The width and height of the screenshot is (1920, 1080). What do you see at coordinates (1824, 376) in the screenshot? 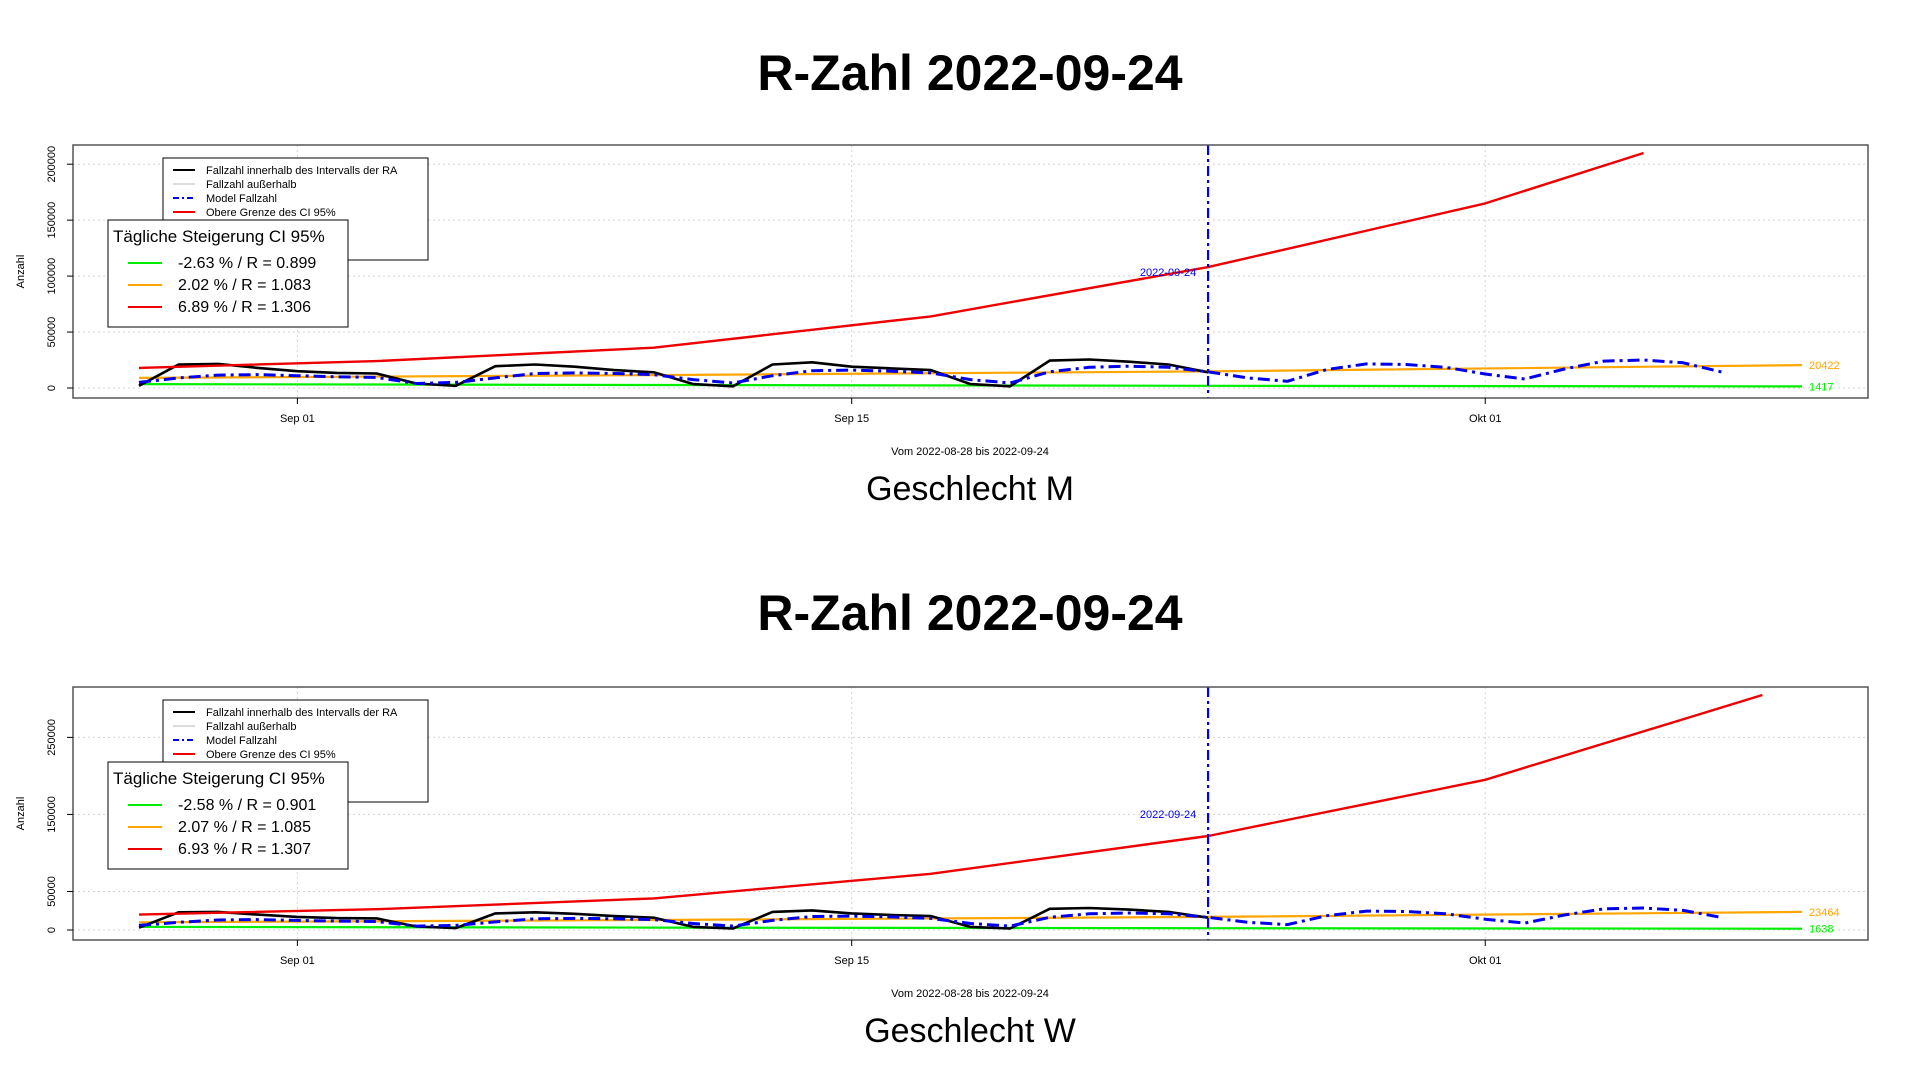
I see `end-labels: 20422 1417` at bounding box center [1824, 376].